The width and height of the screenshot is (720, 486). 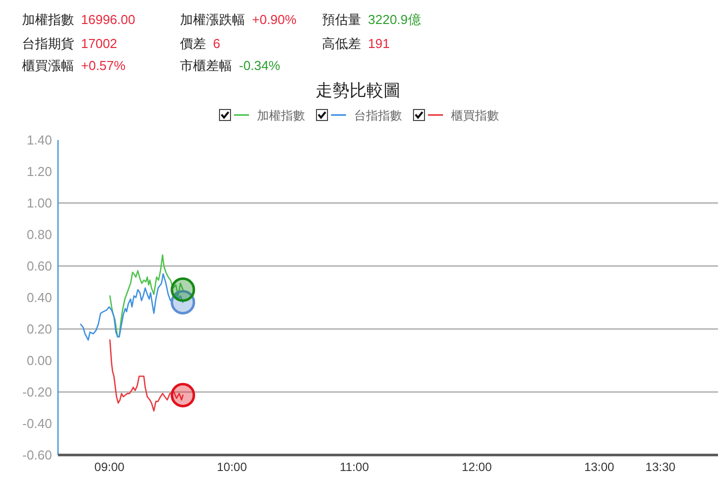 What do you see at coordinates (39, 234) in the screenshot?
I see `y-tick-label: 0.80` at bounding box center [39, 234].